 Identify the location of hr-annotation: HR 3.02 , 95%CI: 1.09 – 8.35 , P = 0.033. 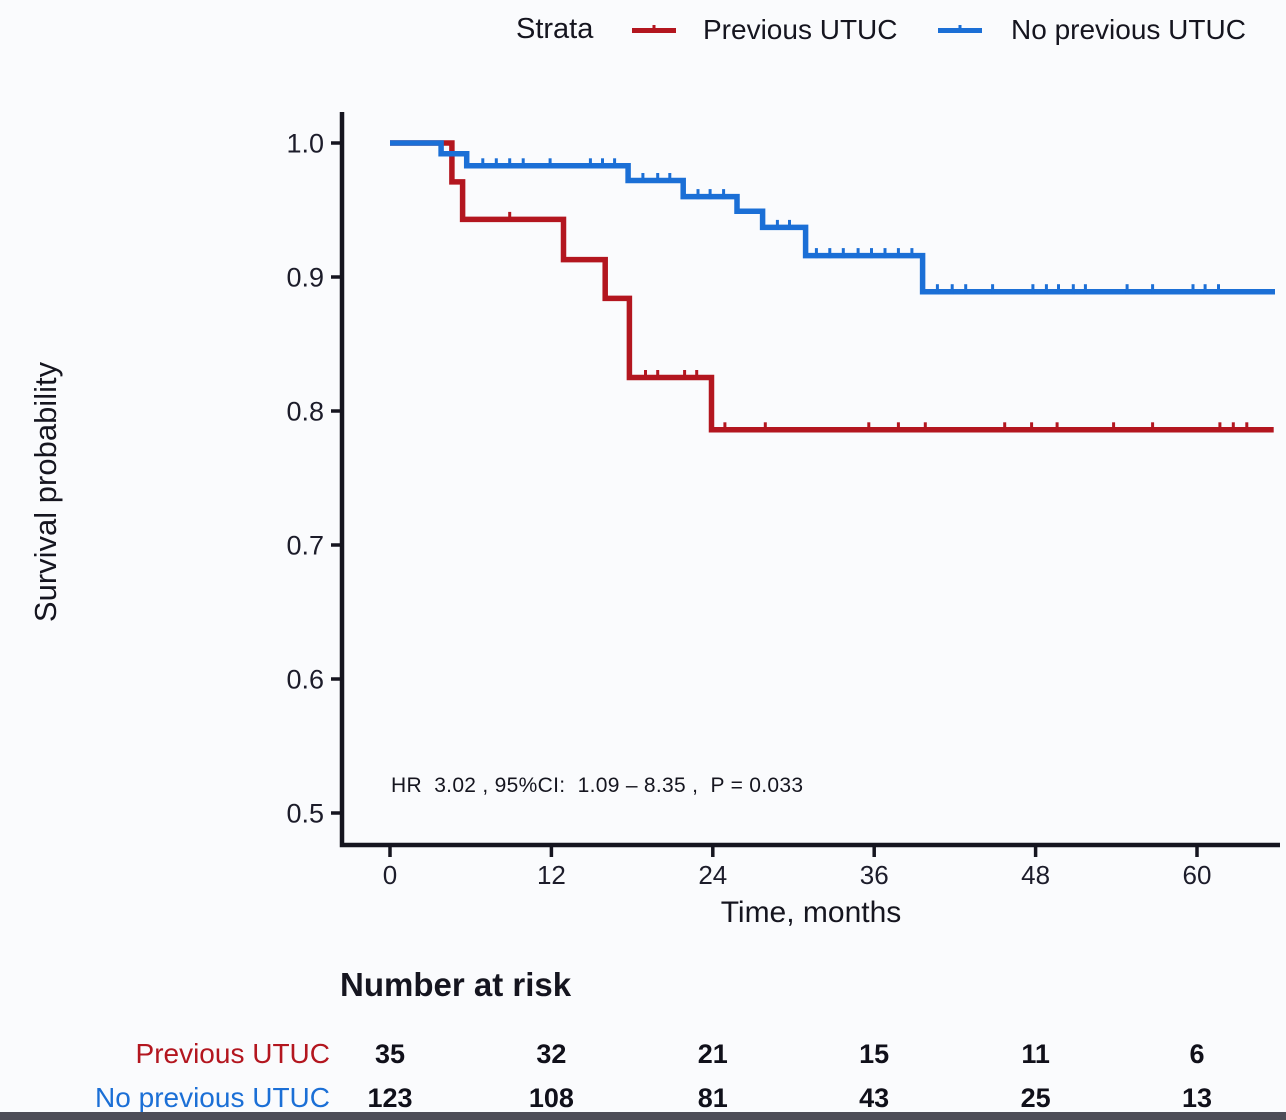
(597, 785).